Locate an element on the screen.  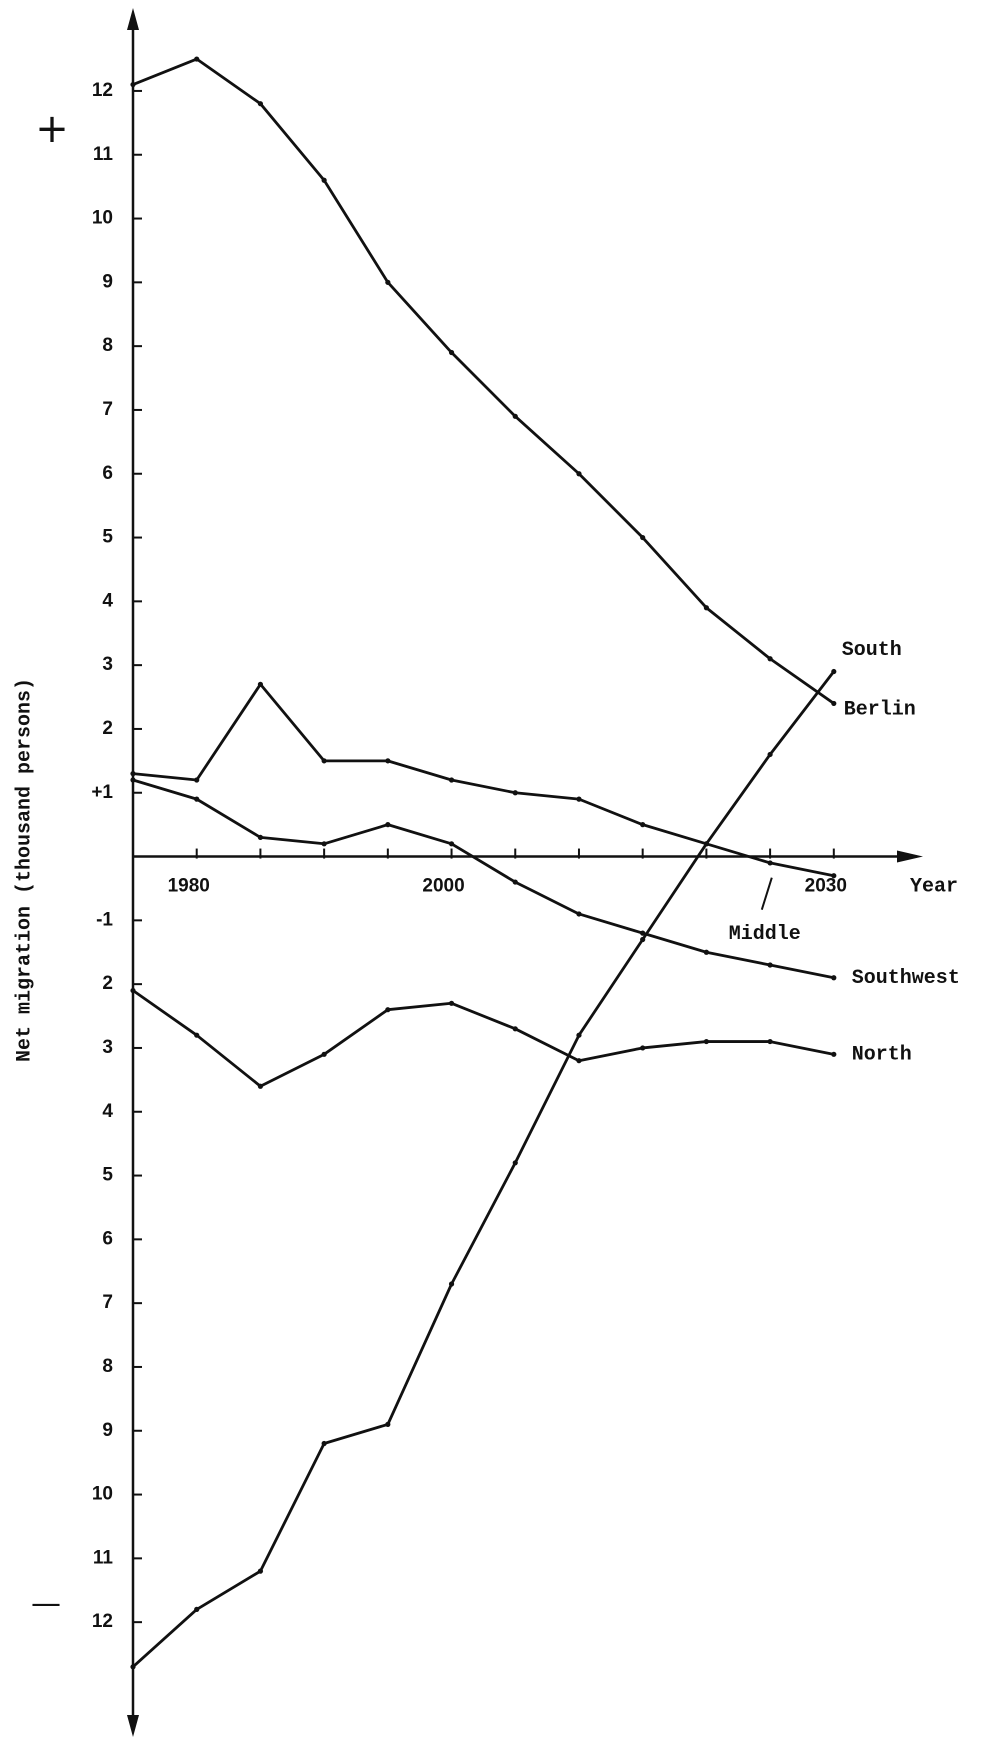
series-label: Berlin is located at coordinates (880, 710).